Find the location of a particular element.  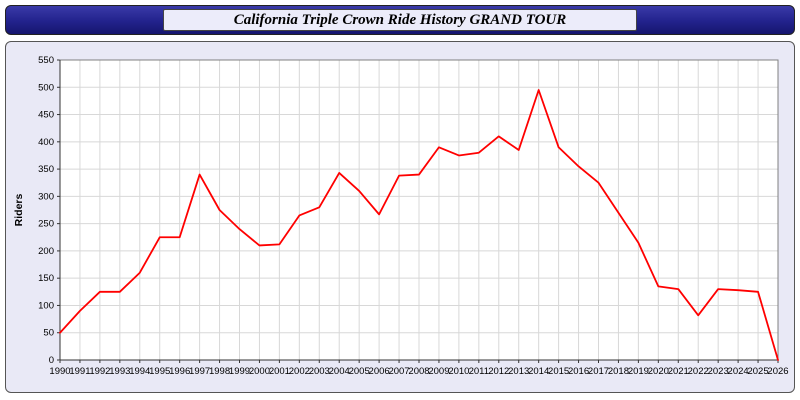

svg-text: 2023 is located at coordinates (718, 371).